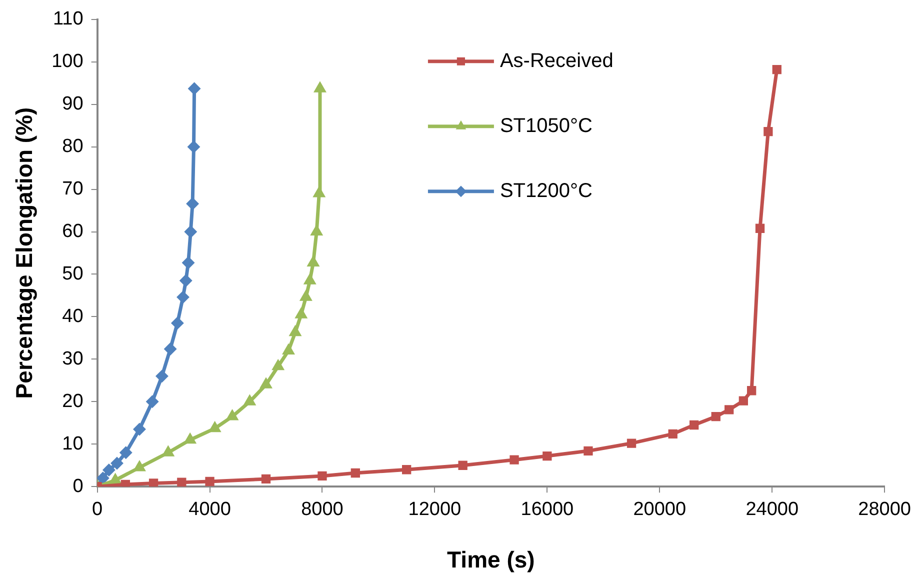 Image resolution: width=917 pixels, height=583 pixels. Describe the element at coordinates (73, 147) in the screenshot. I see `y-tick-label: 80` at that location.